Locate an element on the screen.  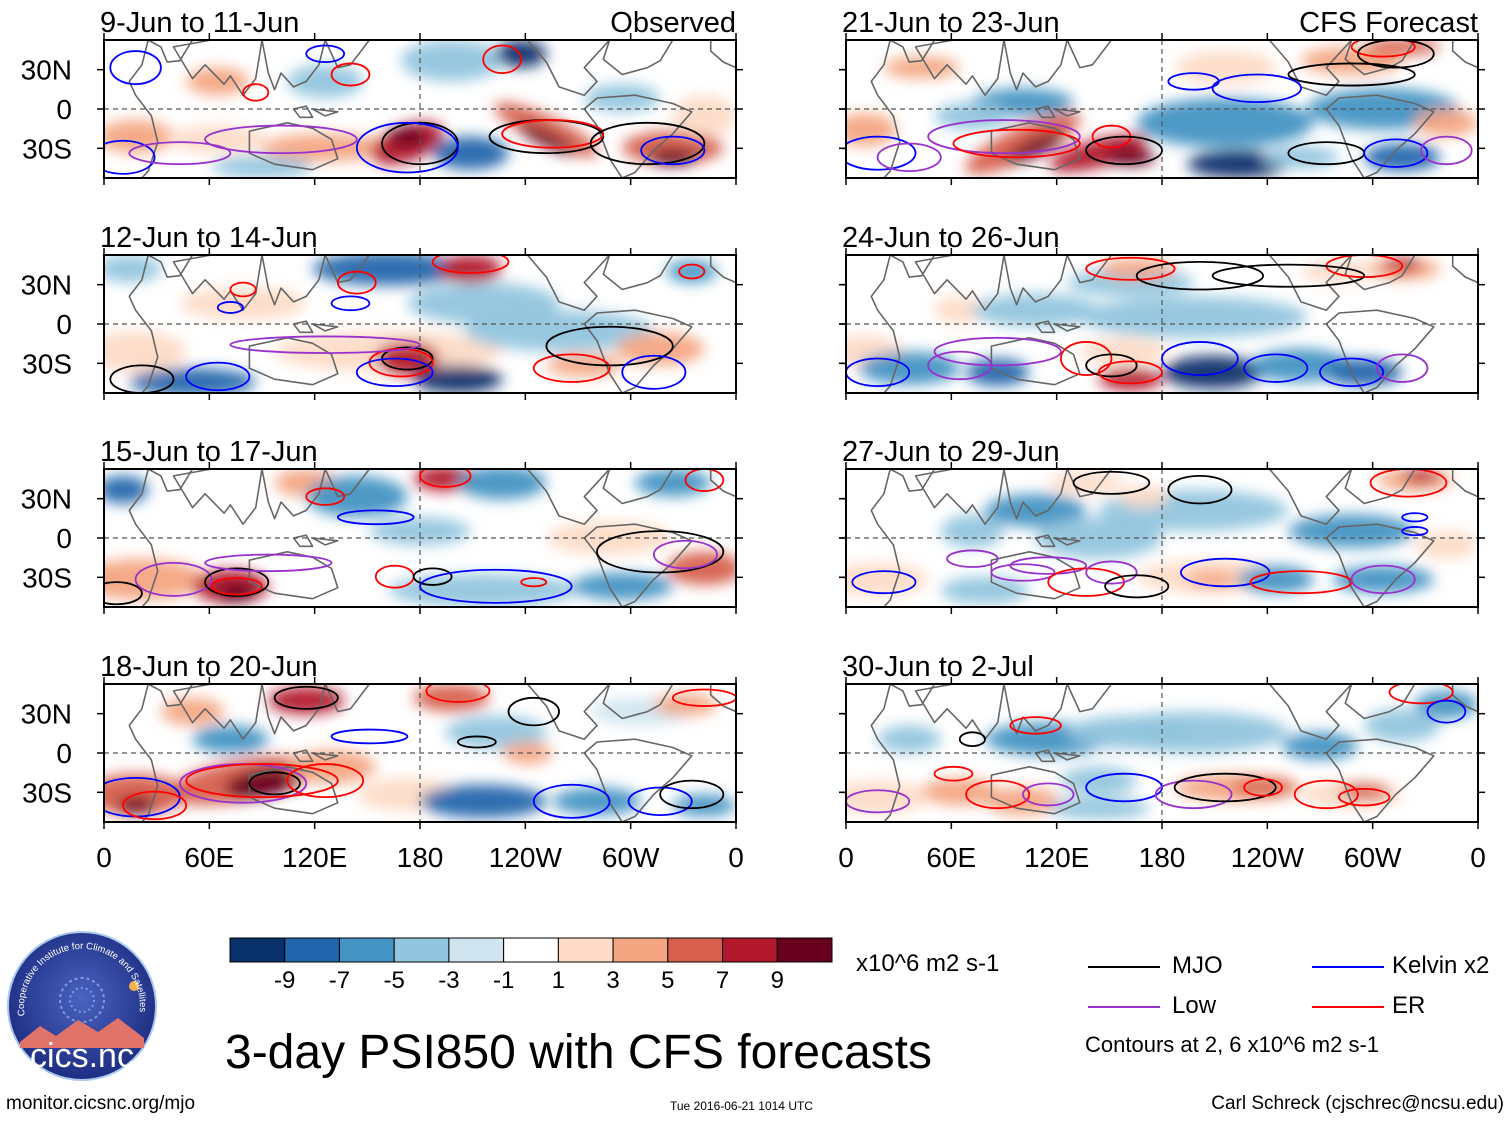
colorbar-tick-label: -3 is located at coordinates (448, 980).